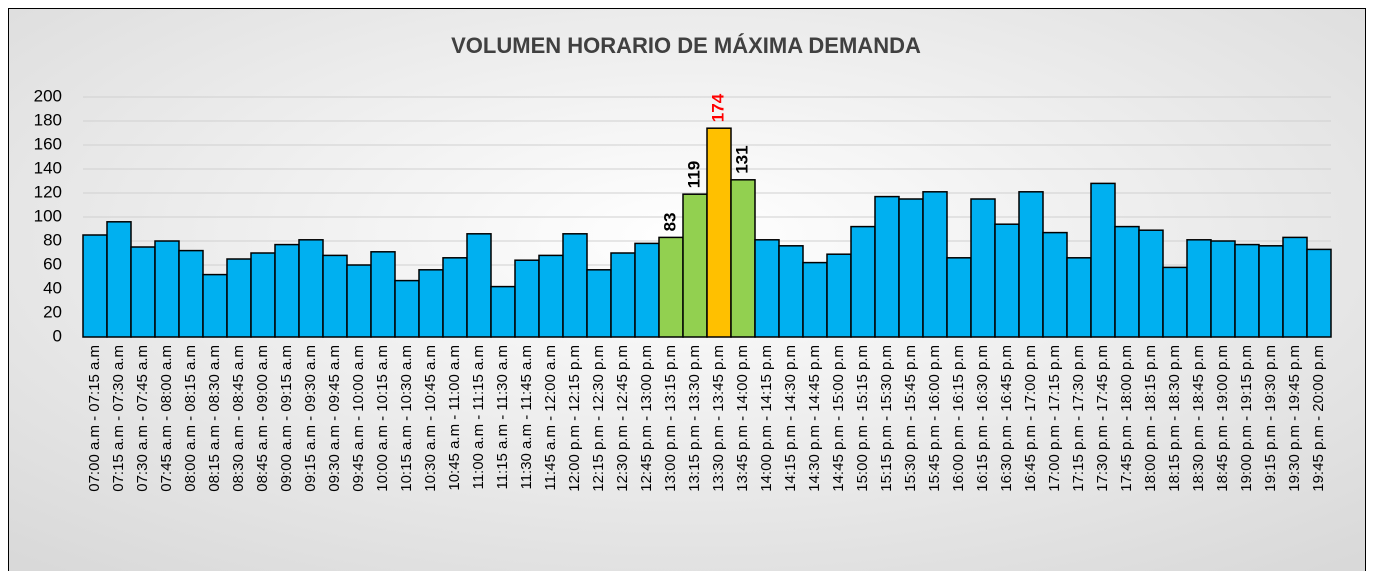 This screenshot has height=576, width=1374. What do you see at coordinates (478, 417) in the screenshot?
I see `x-tick-label: 11:00 a.m - 11:15 a.m` at bounding box center [478, 417].